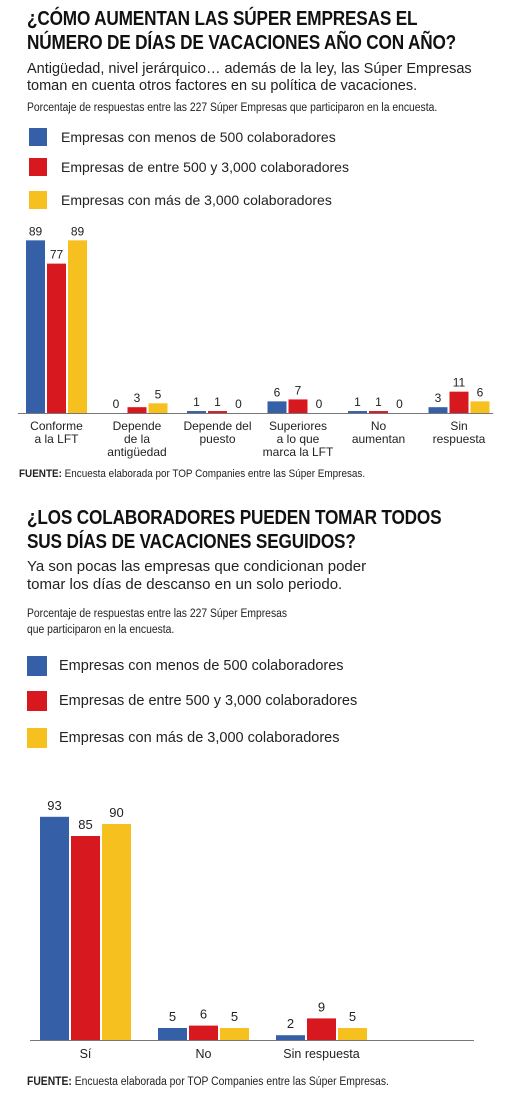 This screenshot has height=1104, width=511. I want to click on chart-1-title-line-1: ¿CÓMO AUMENTAN LAS SÚPER EMPRESAS EL, so click(222, 19).